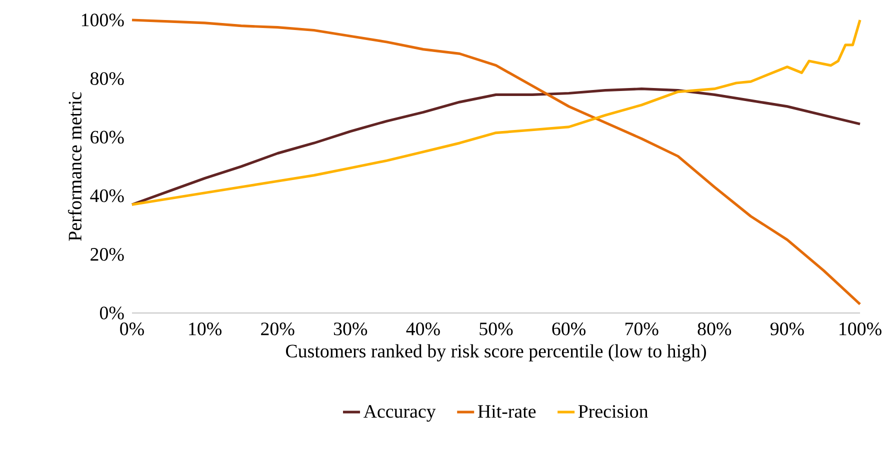 This screenshot has width=891, height=457. Describe the element at coordinates (423, 329) in the screenshot. I see `x-tick-label: 40%` at that location.